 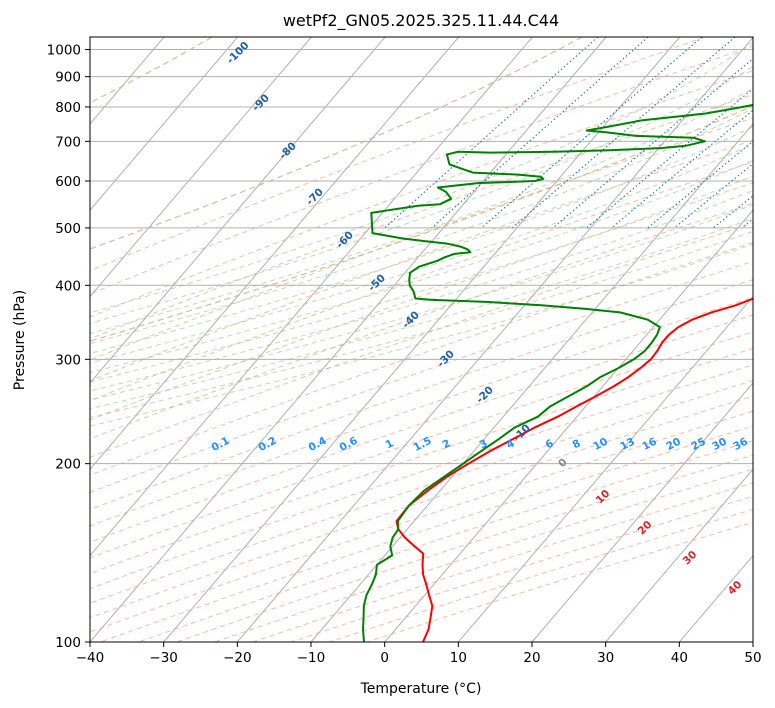 What do you see at coordinates (68, 360) in the screenshot?
I see `y-tick-label: 300` at bounding box center [68, 360].